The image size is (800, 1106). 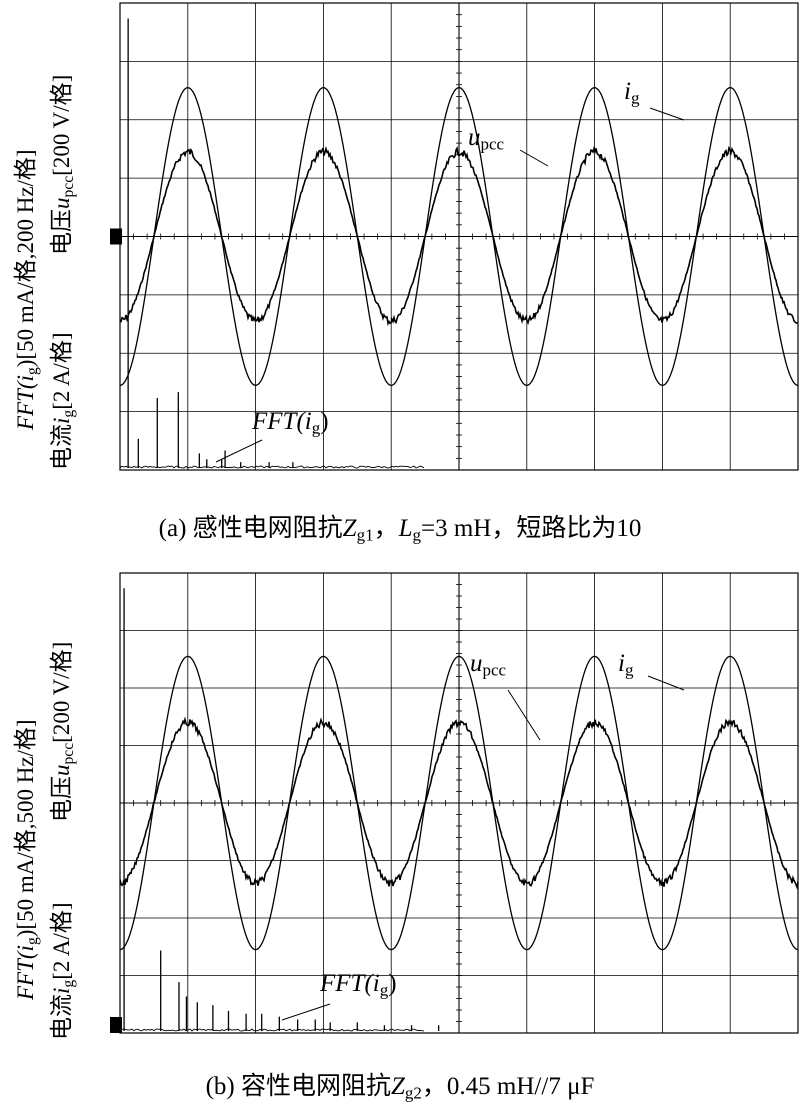 I want to click on annotation-upcc-a: upcc, so click(x=486, y=139).